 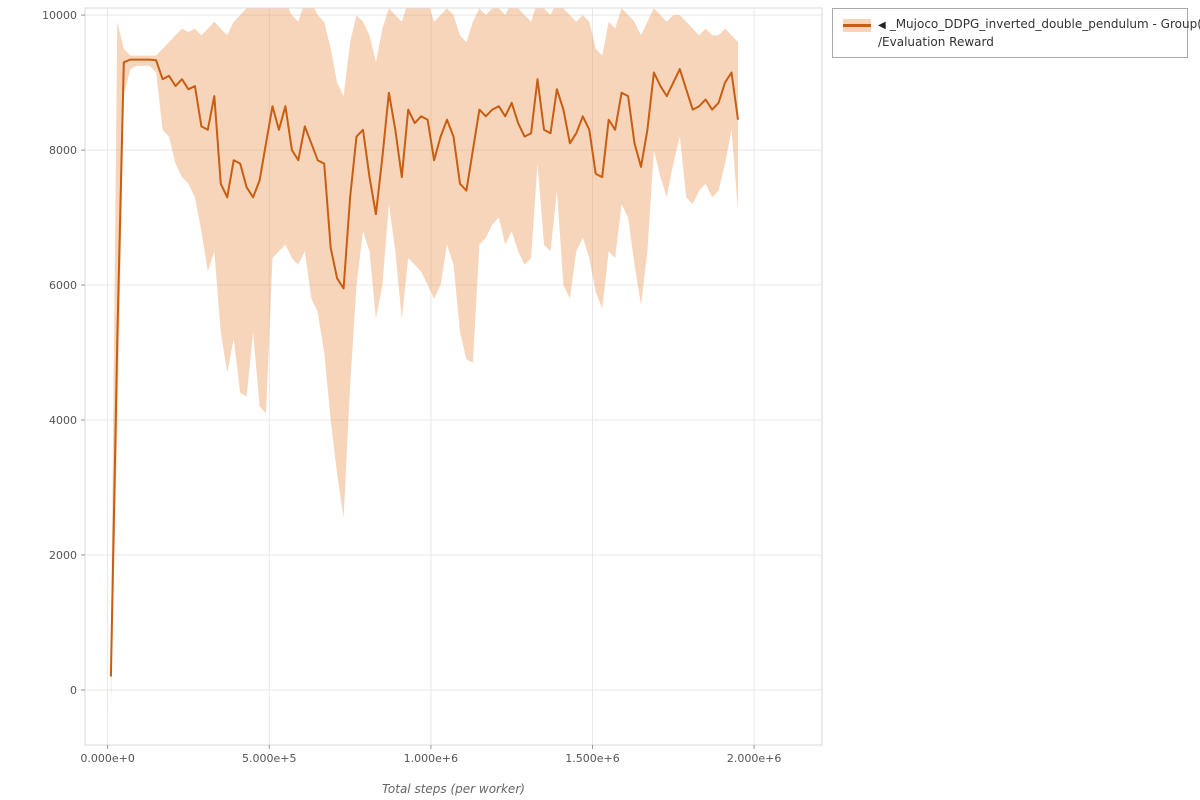 I want to click on legend-collapse-icon: ◀, so click(x=882, y=25).